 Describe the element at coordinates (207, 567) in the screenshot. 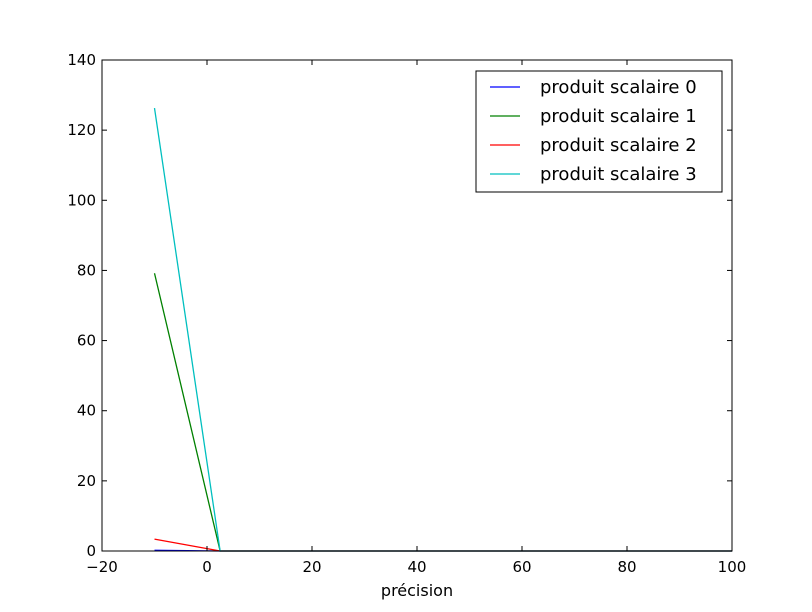

I see `x-tick-label: 0` at that location.